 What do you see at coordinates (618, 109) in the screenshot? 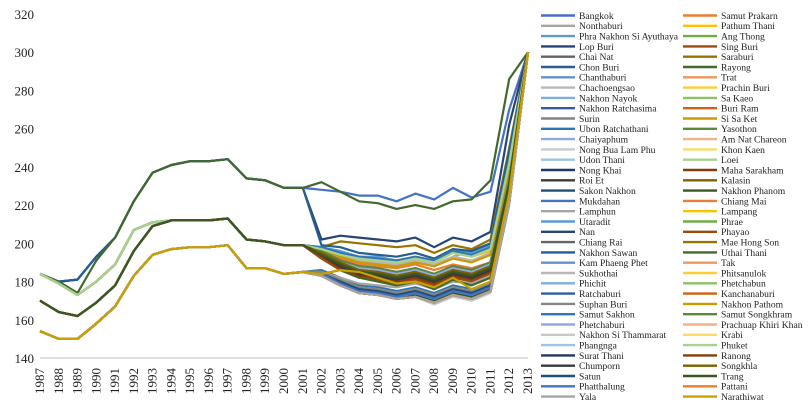
I see `legend-label: Nakhon Ratchasima` at bounding box center [618, 109].